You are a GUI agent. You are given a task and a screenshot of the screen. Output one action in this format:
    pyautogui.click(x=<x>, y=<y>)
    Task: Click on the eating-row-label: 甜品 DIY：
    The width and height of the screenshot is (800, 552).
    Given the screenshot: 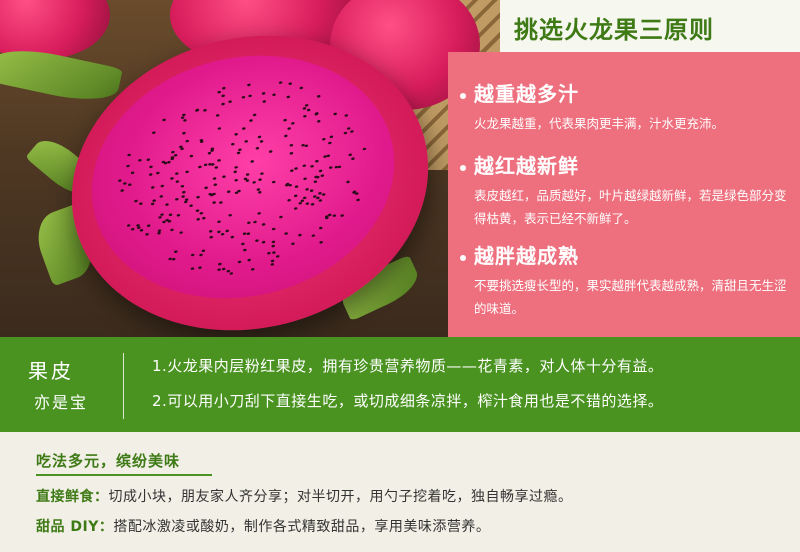 What is the action you would take?
    pyautogui.click(x=75, y=527)
    